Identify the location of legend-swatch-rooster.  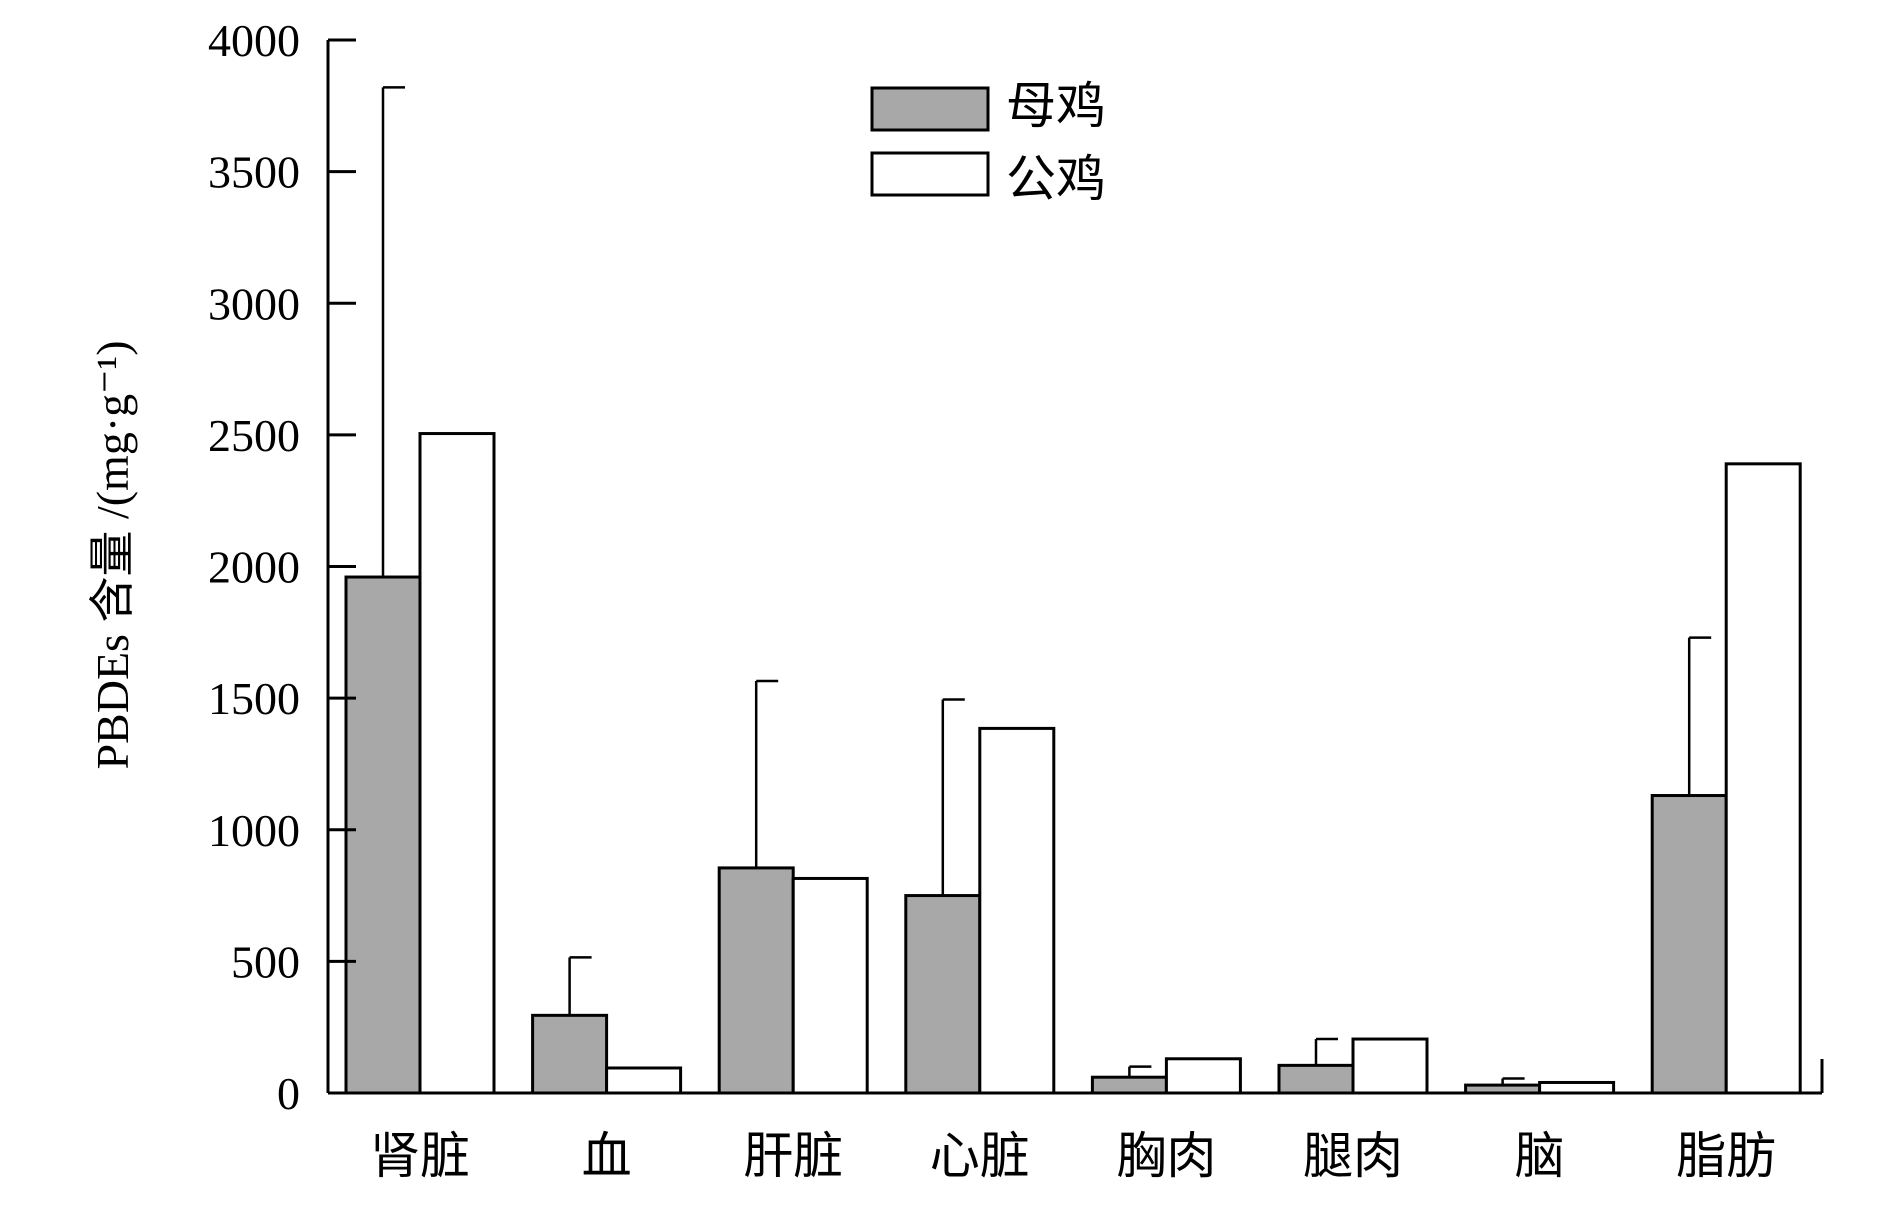
(930, 174).